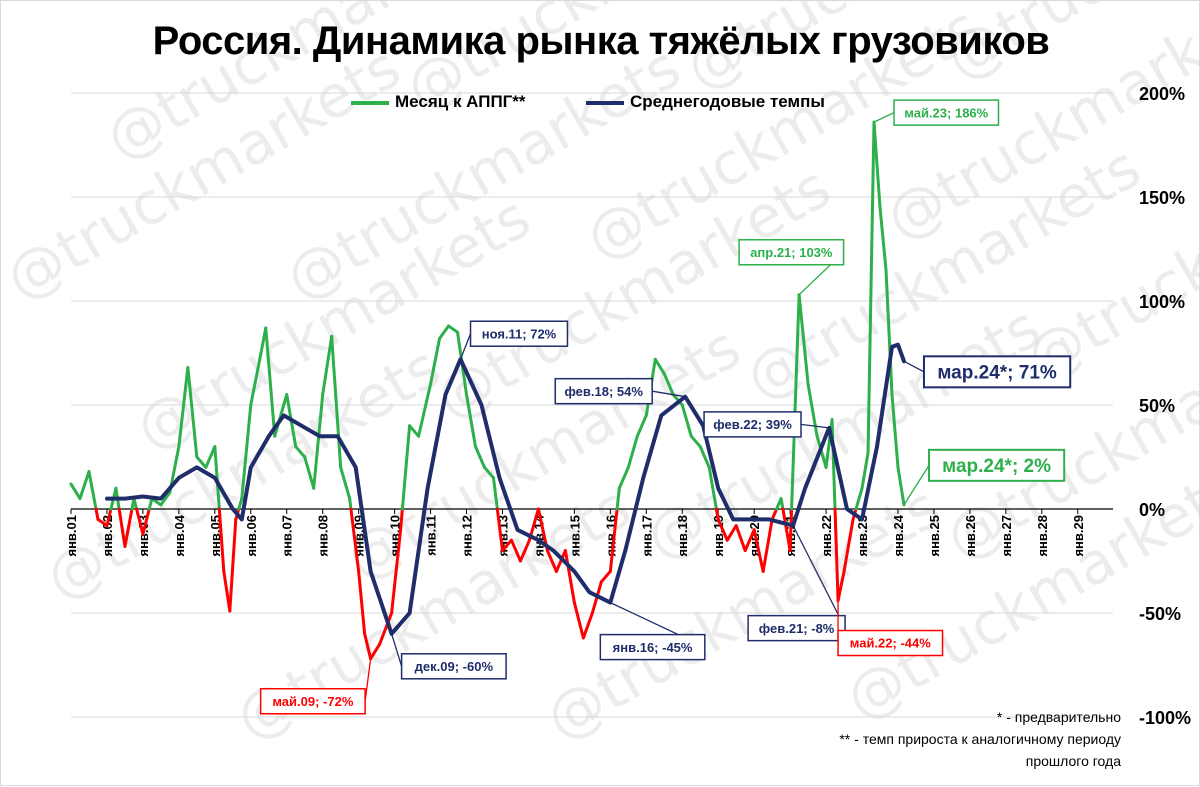 This screenshot has height=787, width=1200. I want to click on callout-text: май.09; -72%, so click(312, 701).